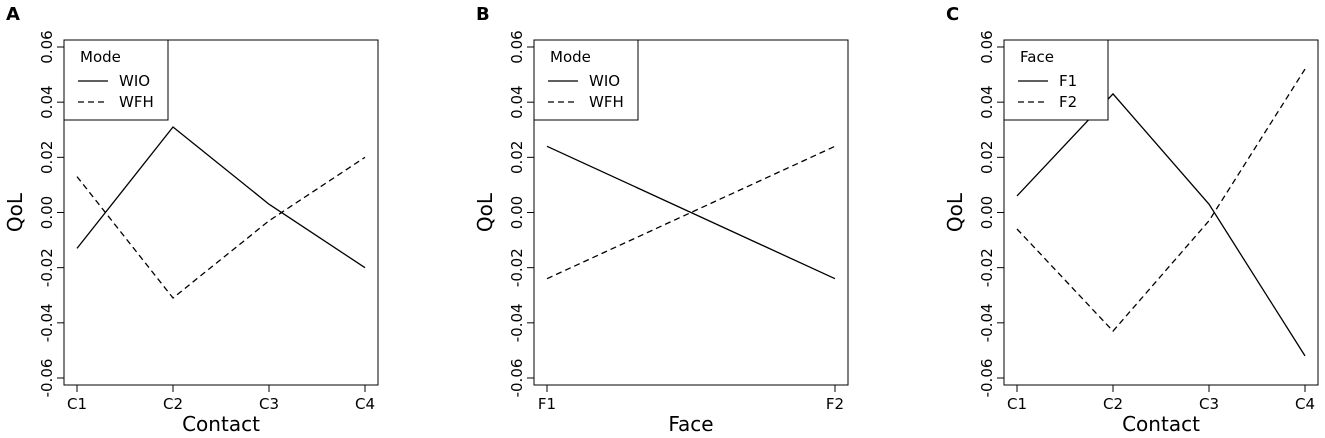 This screenshot has width=1325, height=438. Describe the element at coordinates (13, 14) in the screenshot. I see `panel-label: A` at that location.